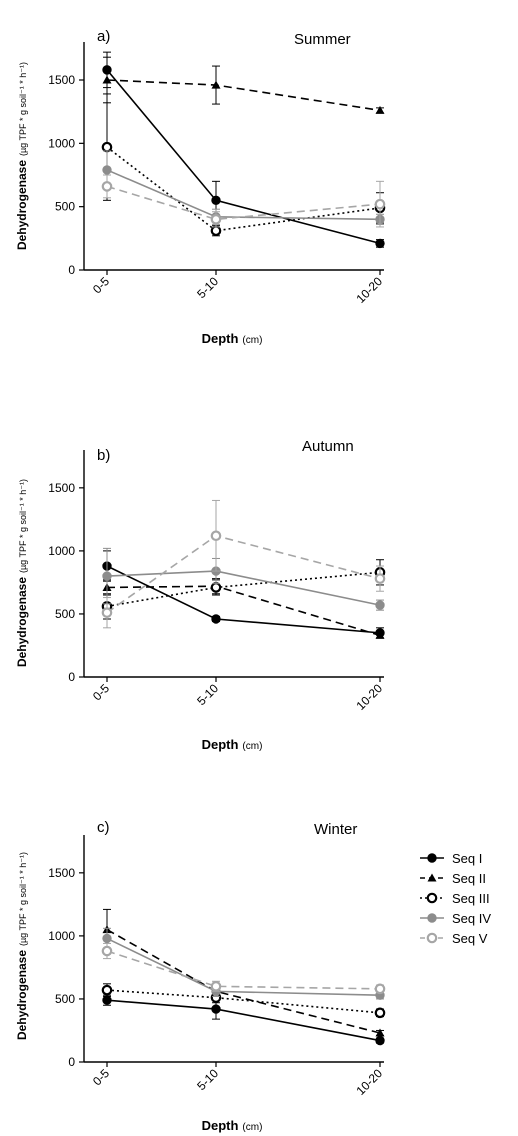 The height and width of the screenshot is (1136, 518). Describe the element at coordinates (469, 878) in the screenshot. I see `legend-label: Seq II` at that location.